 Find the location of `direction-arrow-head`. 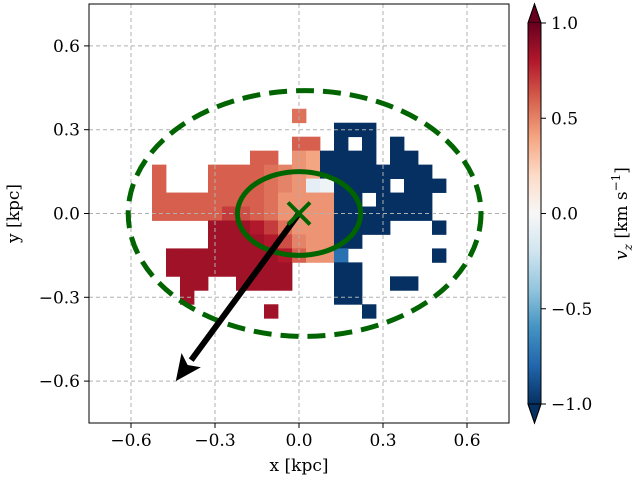

direction-arrow-head is located at coordinates (188, 367).